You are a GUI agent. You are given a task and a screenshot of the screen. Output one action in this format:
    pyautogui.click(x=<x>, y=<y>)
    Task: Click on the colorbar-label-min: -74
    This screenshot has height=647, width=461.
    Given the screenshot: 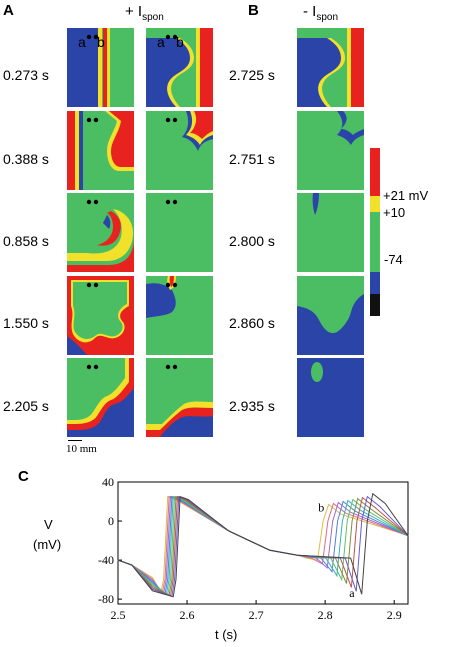 What is the action you would take?
    pyautogui.click(x=393, y=259)
    